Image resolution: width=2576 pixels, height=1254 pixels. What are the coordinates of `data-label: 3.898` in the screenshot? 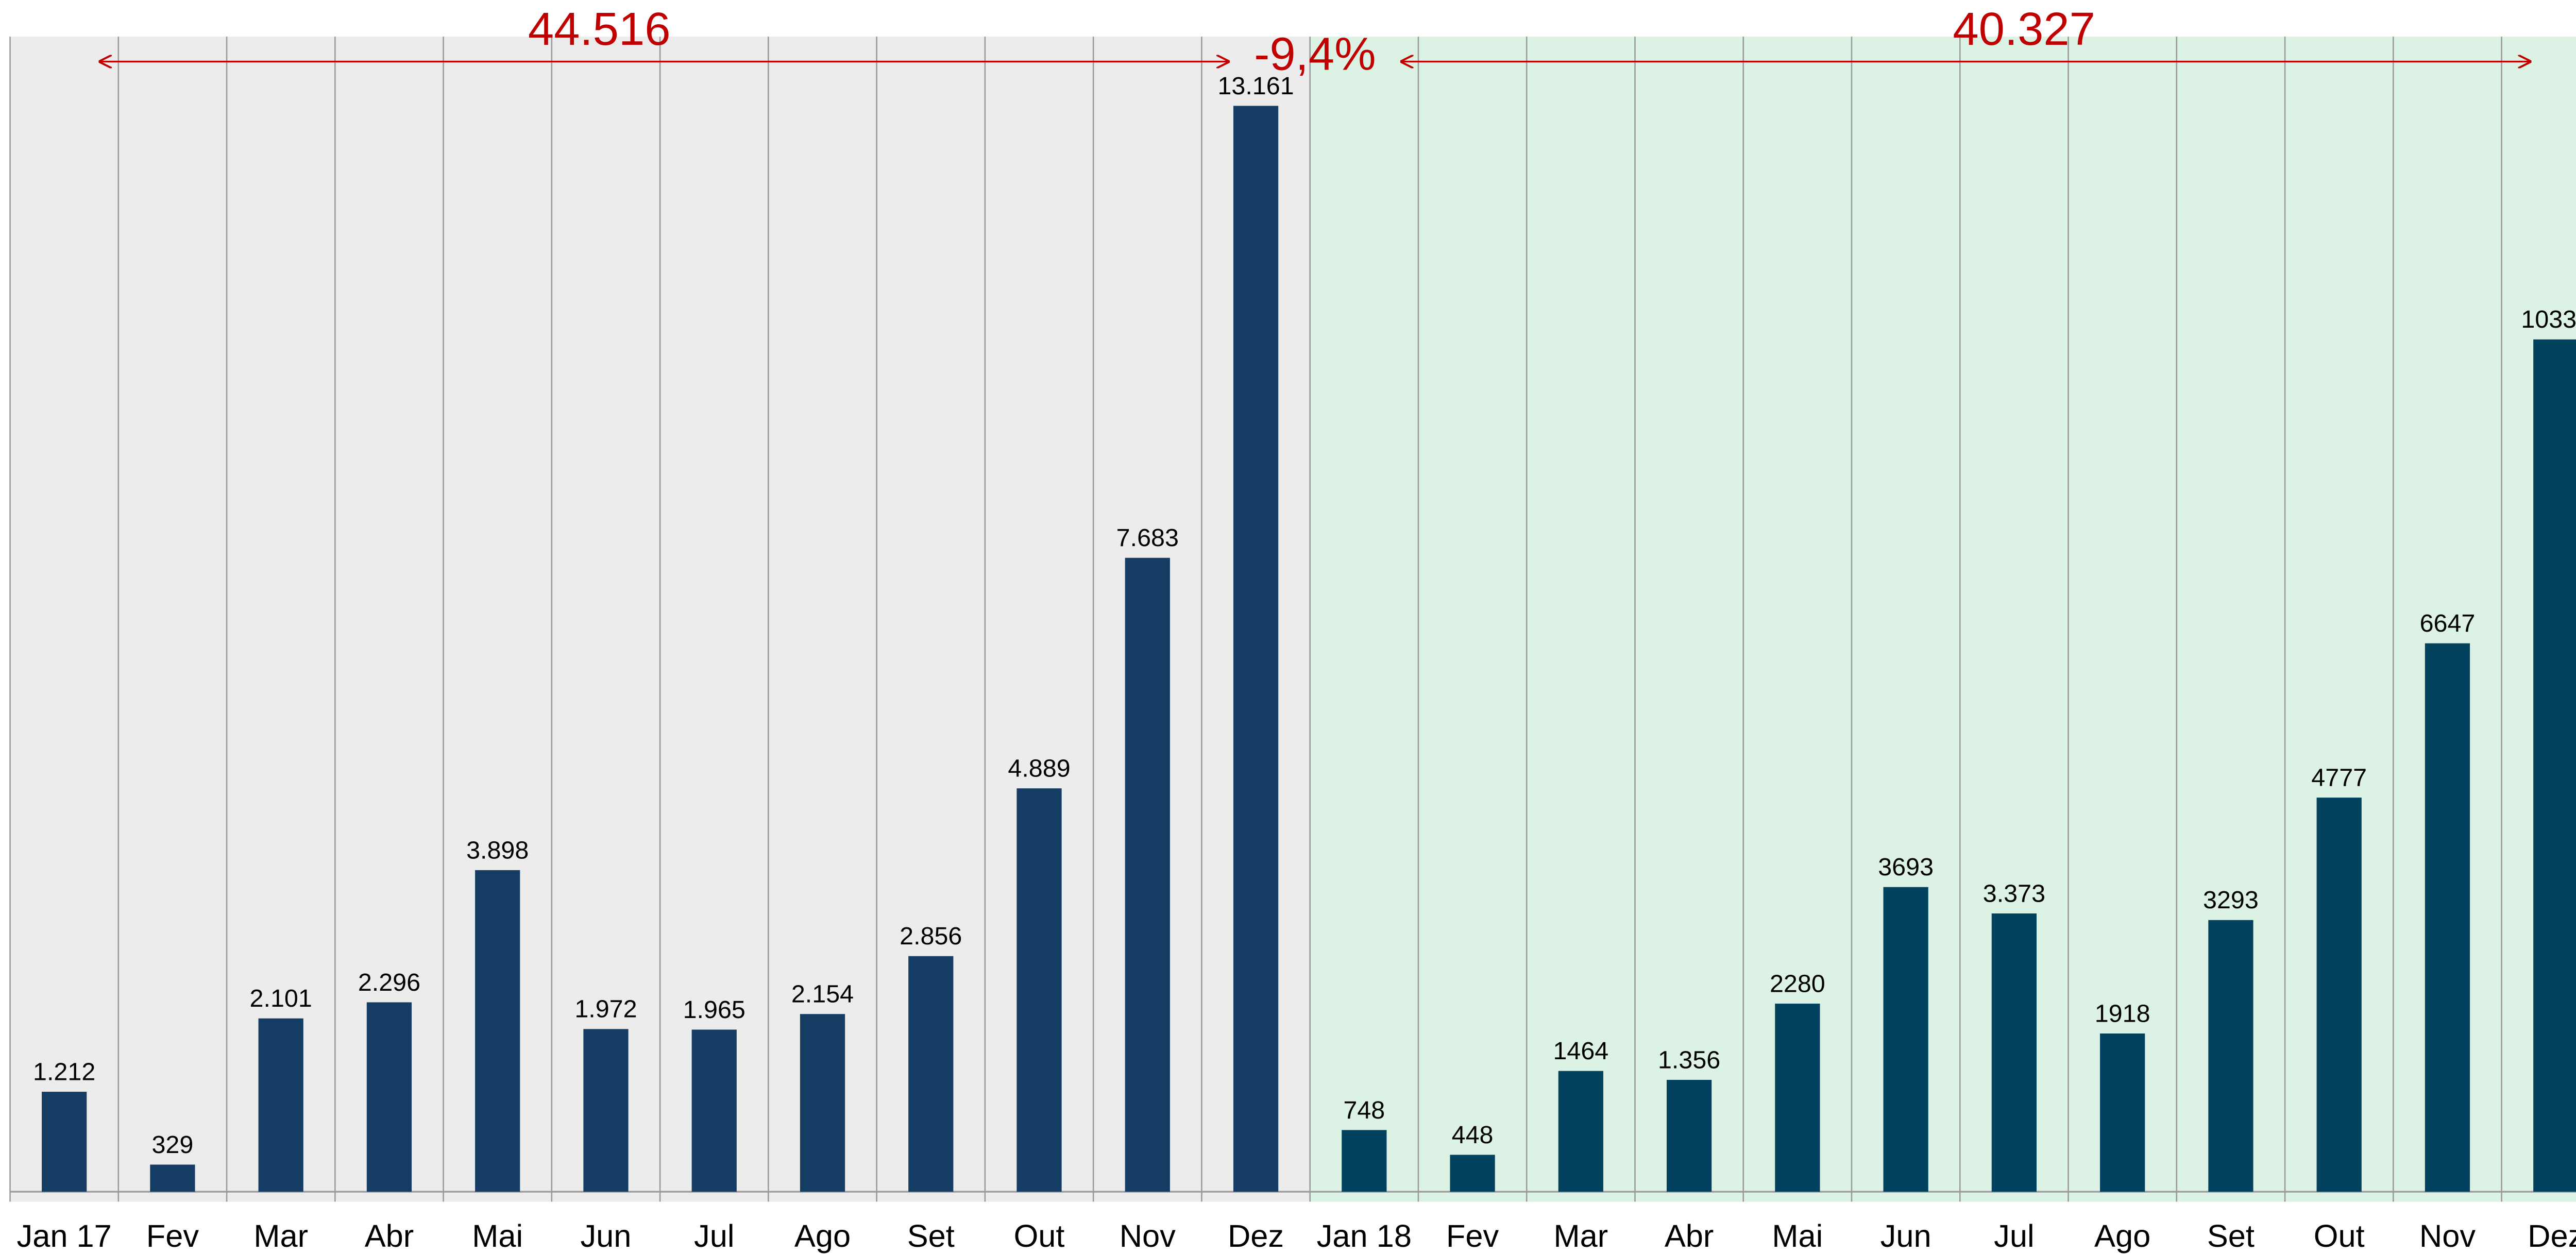 It's located at (497, 850).